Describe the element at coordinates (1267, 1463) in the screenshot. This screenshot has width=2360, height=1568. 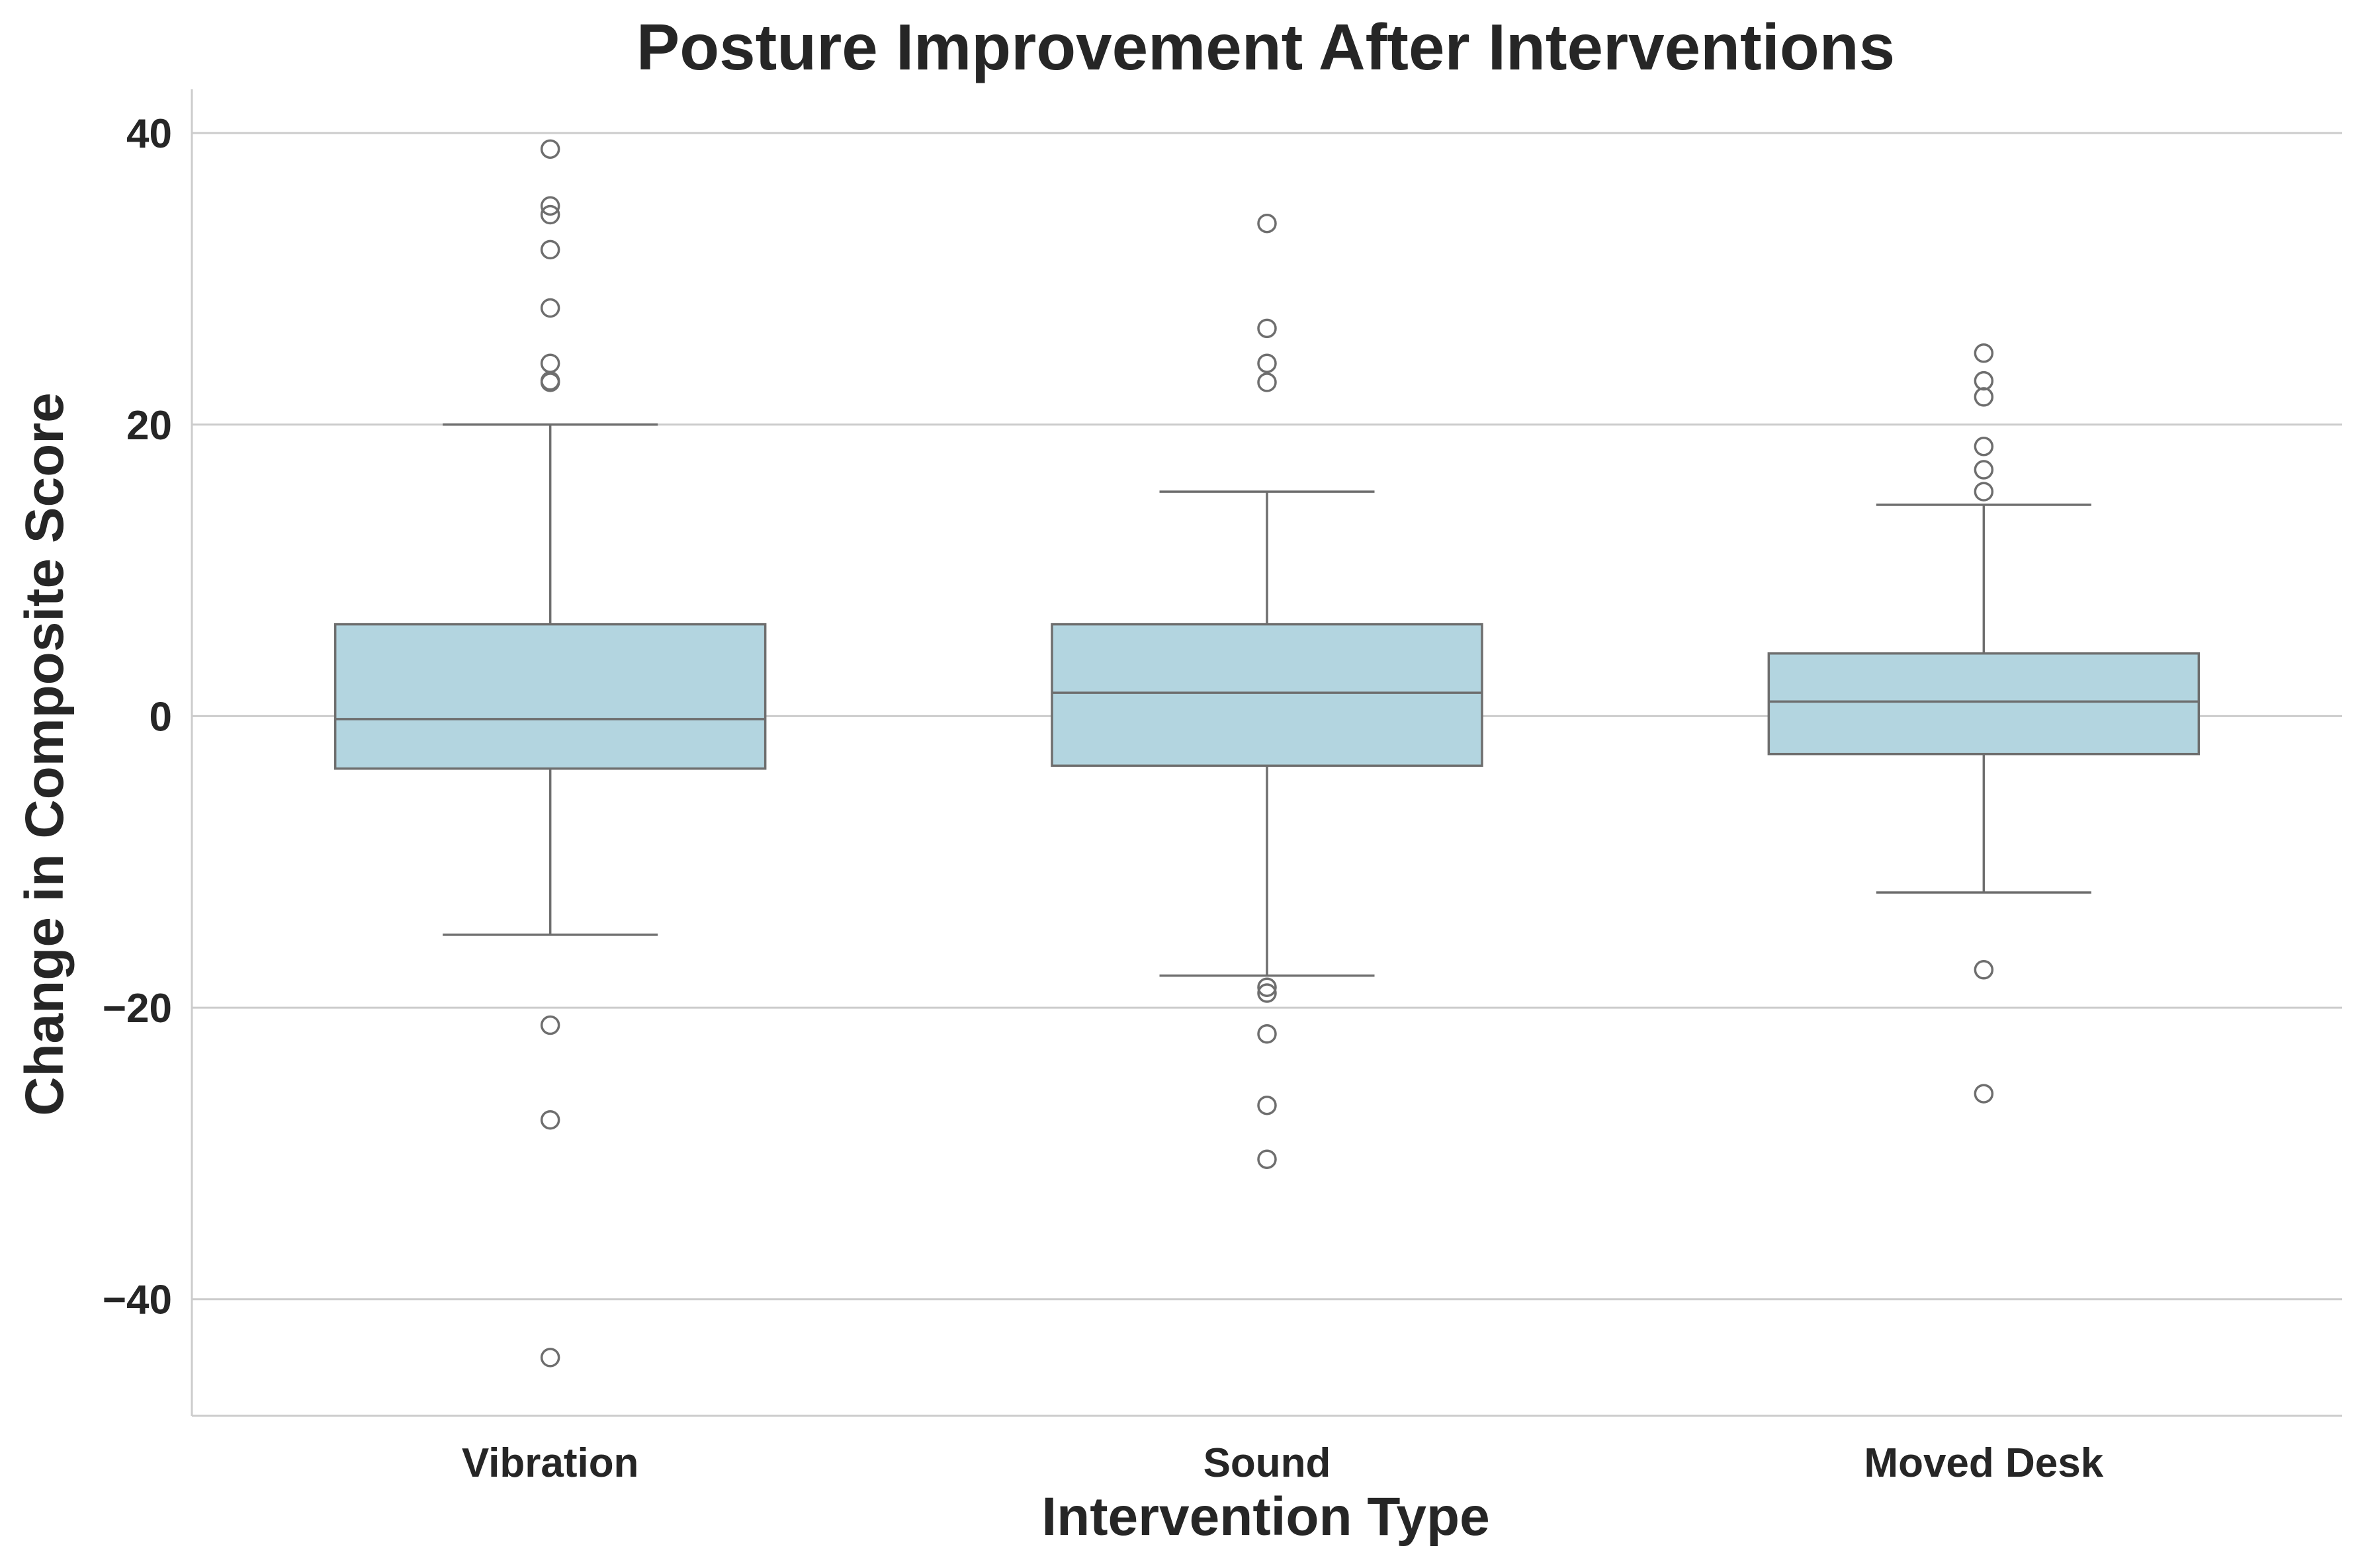
I see `x-tick-label: Sound` at that location.